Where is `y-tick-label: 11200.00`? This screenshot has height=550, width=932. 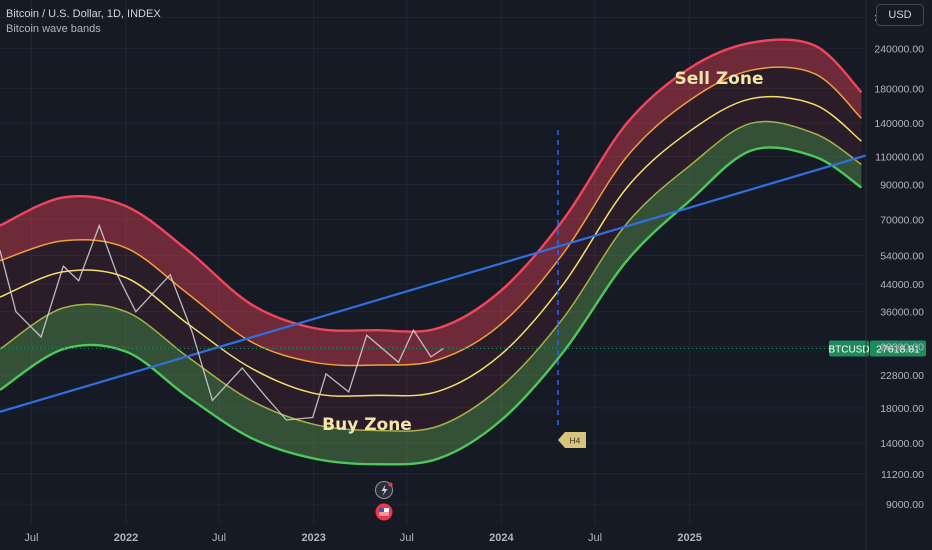
y-tick-label: 11200.00 is located at coordinates (902, 475).